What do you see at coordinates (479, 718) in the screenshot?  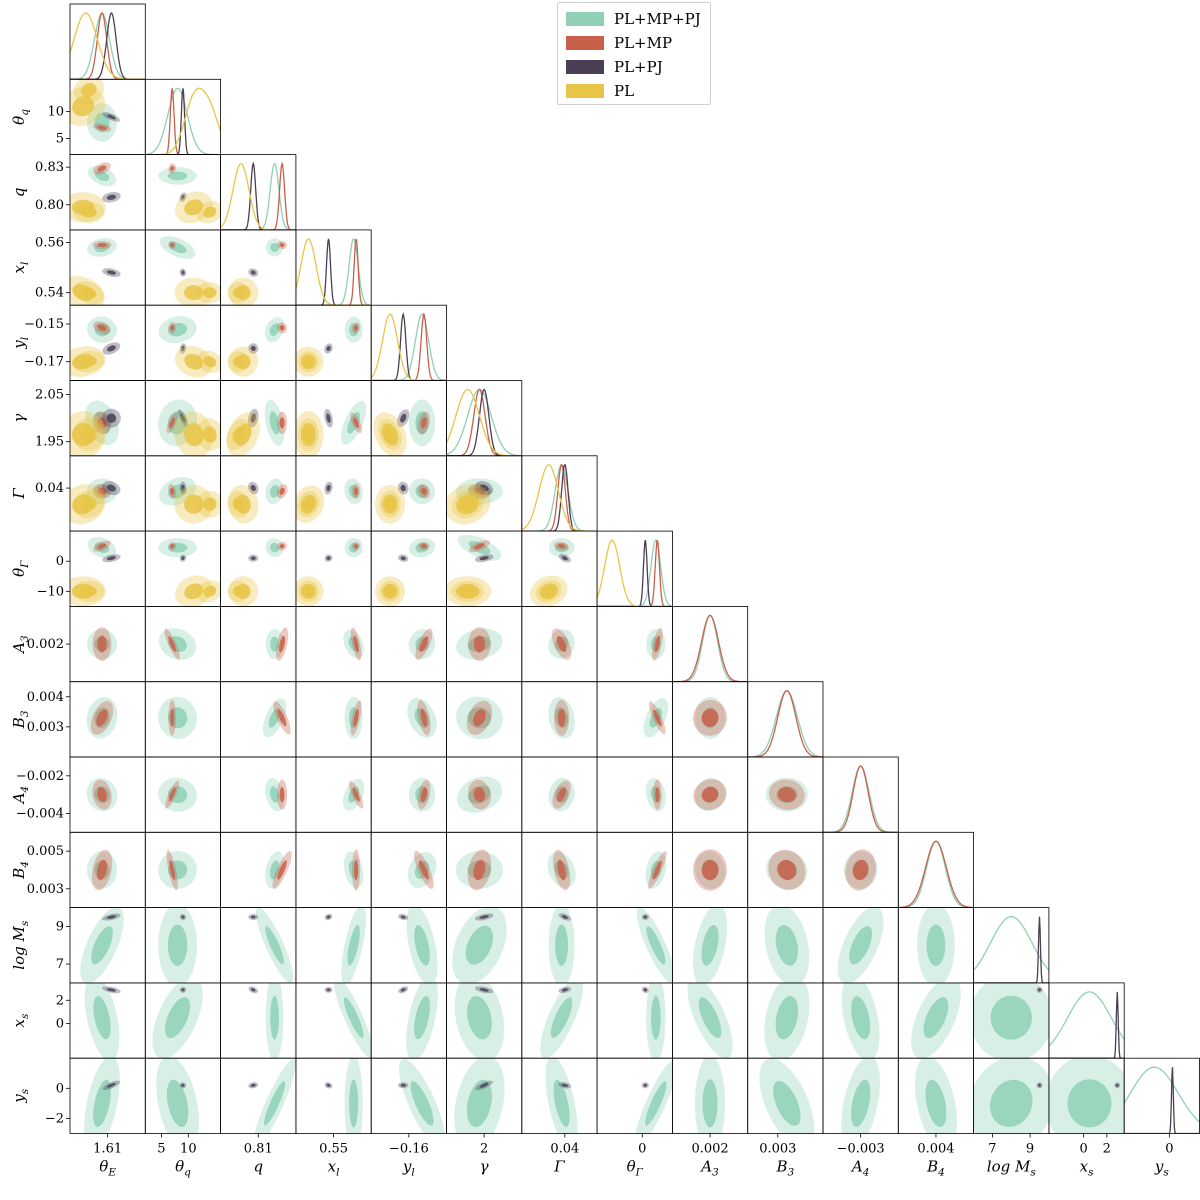 I see `panel-B_3-vs-gamma` at bounding box center [479, 718].